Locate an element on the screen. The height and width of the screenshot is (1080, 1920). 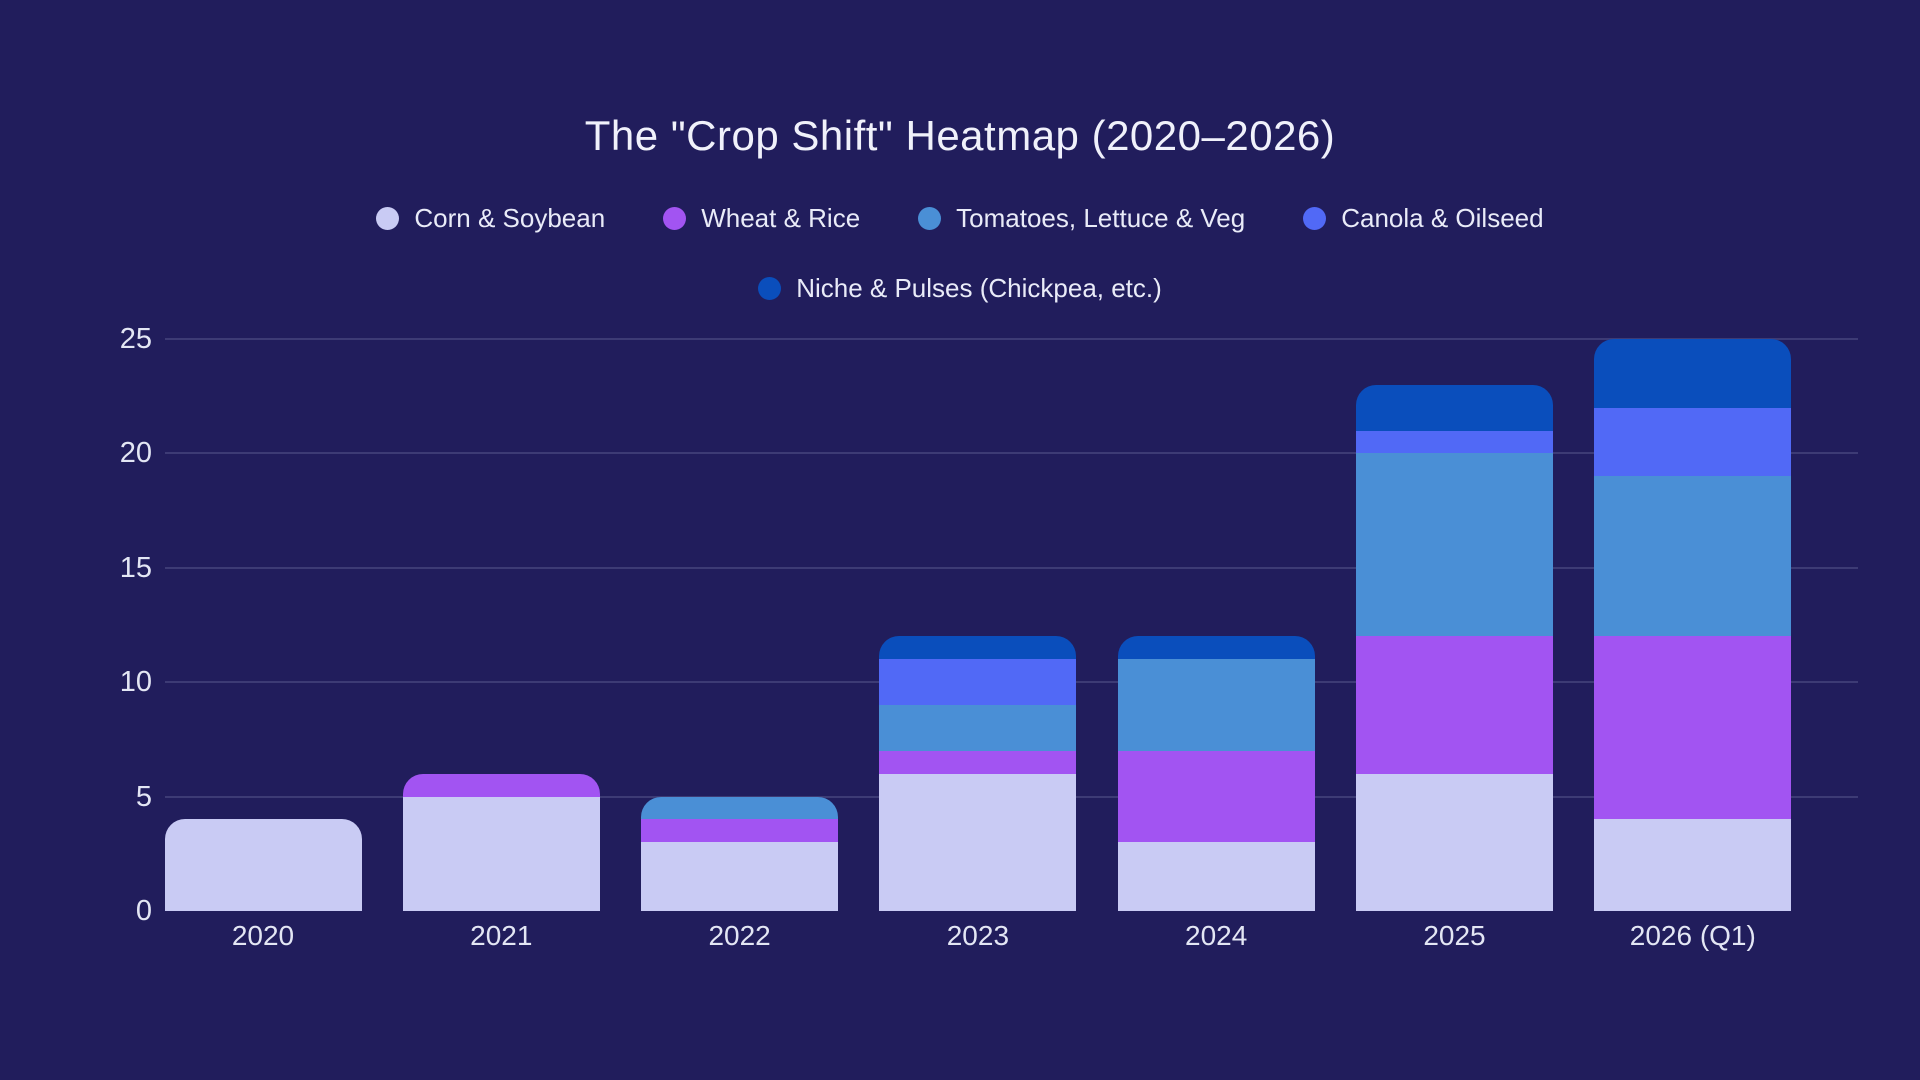
legend-label: Tomatoes, Lettuce & Veg is located at coordinates (1101, 217).